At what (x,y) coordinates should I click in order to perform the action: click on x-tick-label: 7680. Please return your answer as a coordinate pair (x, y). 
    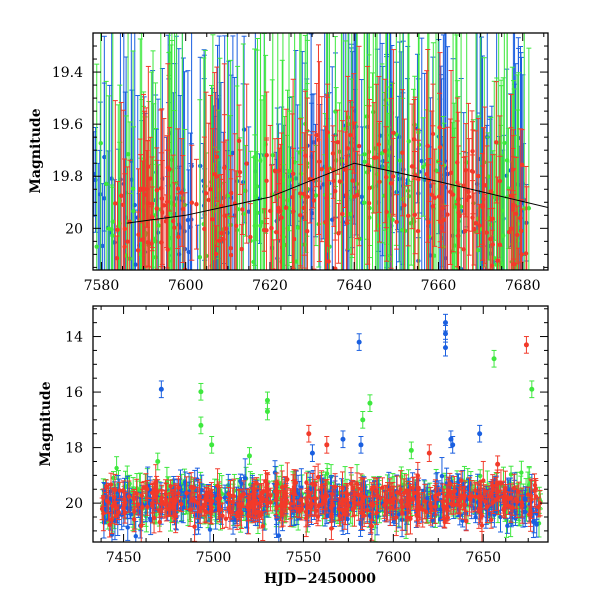
    Looking at the image, I should click on (523, 286).